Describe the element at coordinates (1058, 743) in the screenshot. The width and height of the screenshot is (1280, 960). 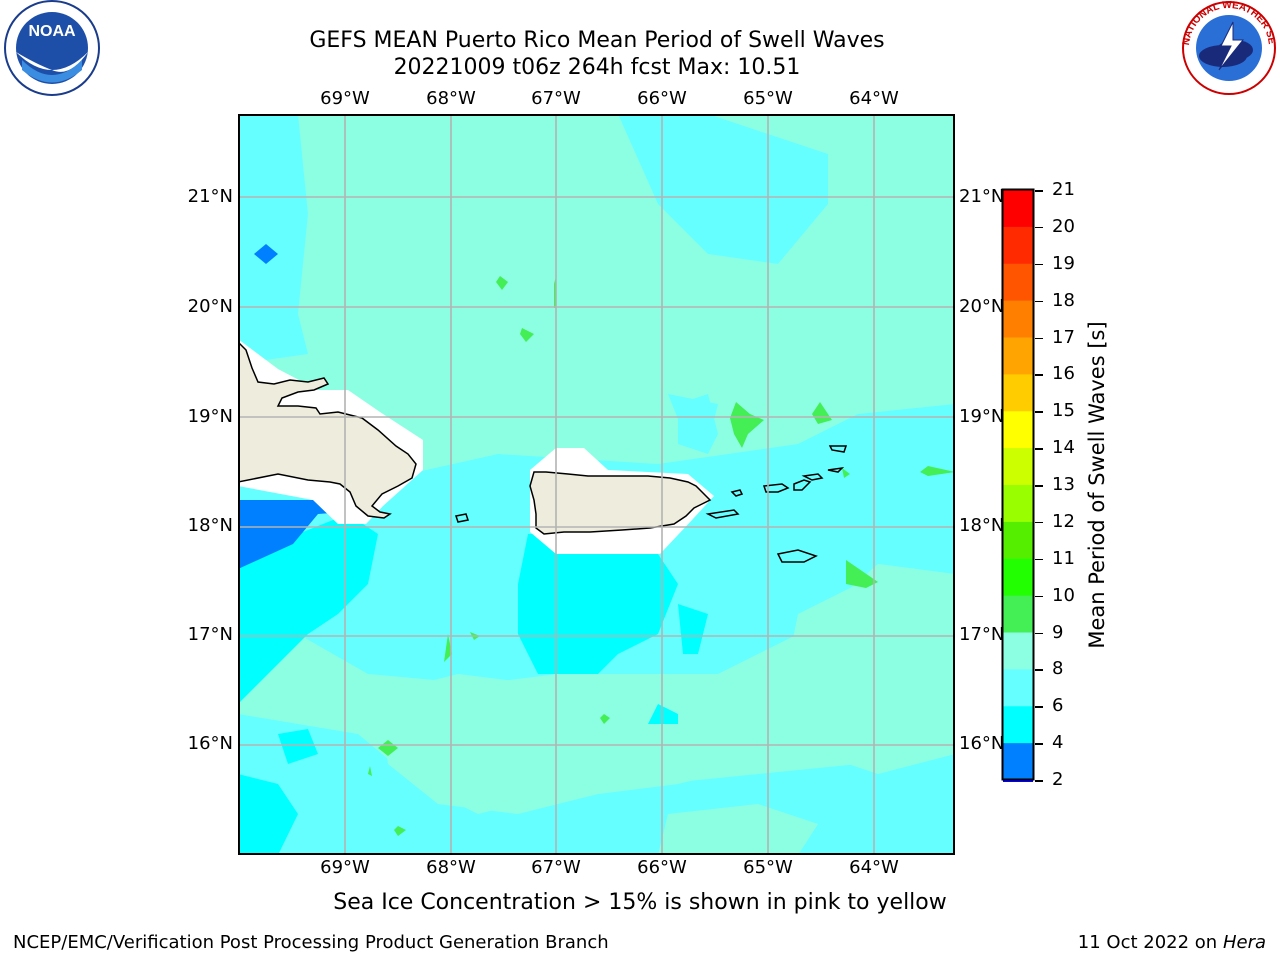
I see `colorbar-tick-label: 4` at that location.